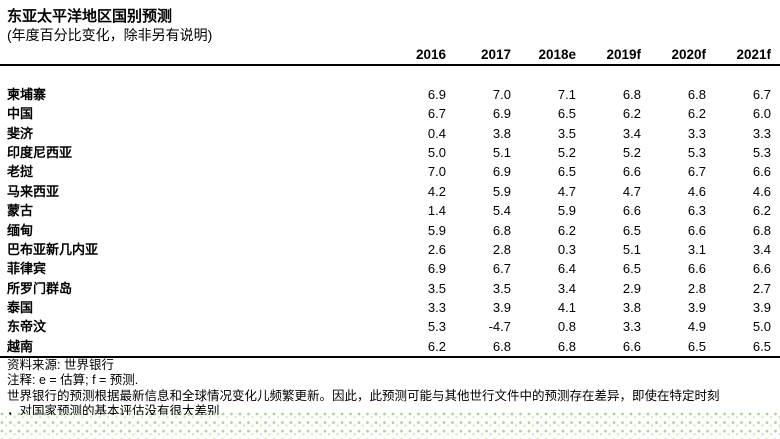 The height and width of the screenshot is (439, 780). What do you see at coordinates (696, 191) in the screenshot?
I see `value-cell: 4.6` at bounding box center [696, 191].